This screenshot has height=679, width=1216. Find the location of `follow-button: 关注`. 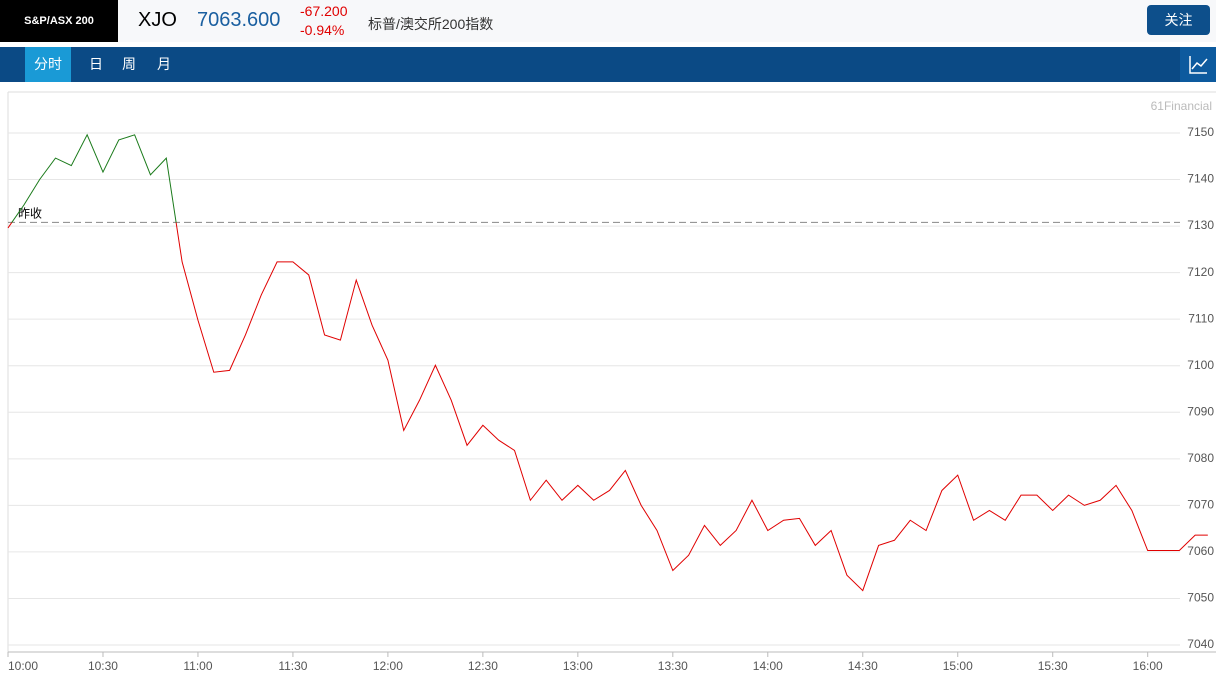

follow-button: 关注 is located at coordinates (1178, 20).